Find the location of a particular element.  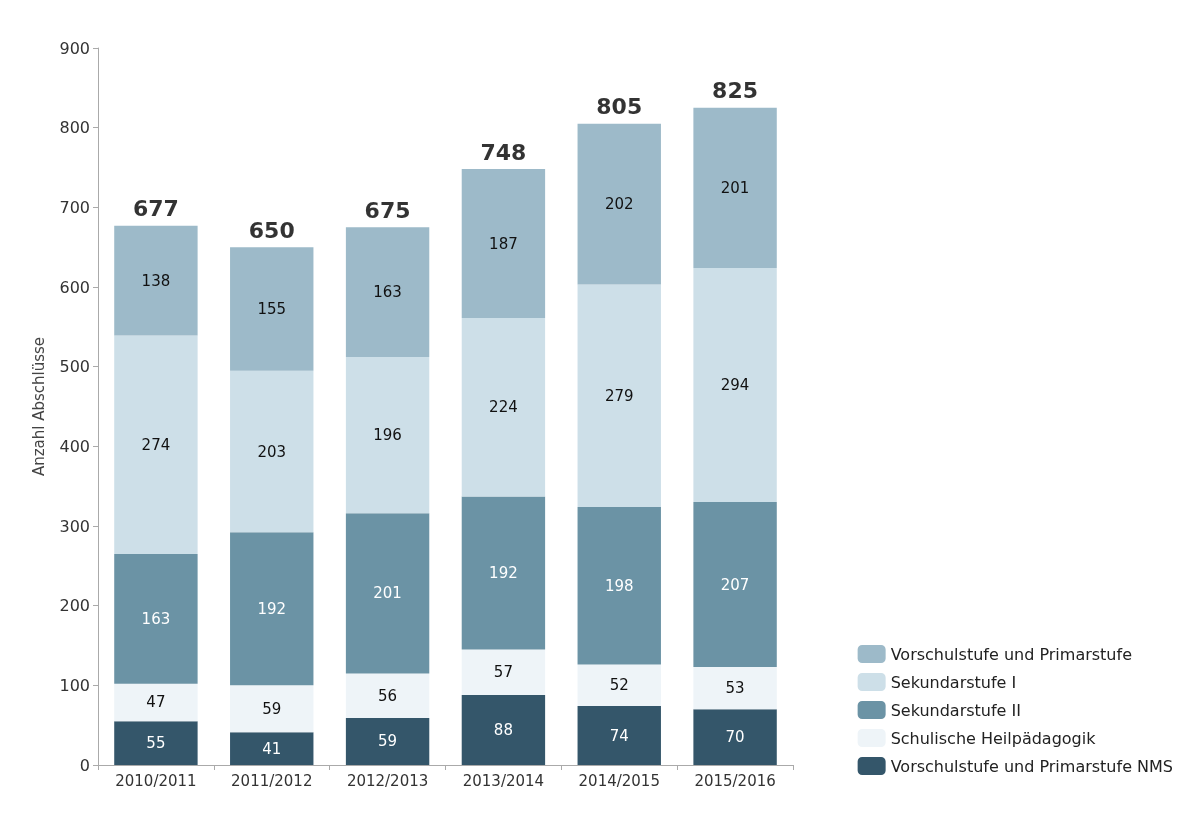

data-label: 74 is located at coordinates (619, 735).